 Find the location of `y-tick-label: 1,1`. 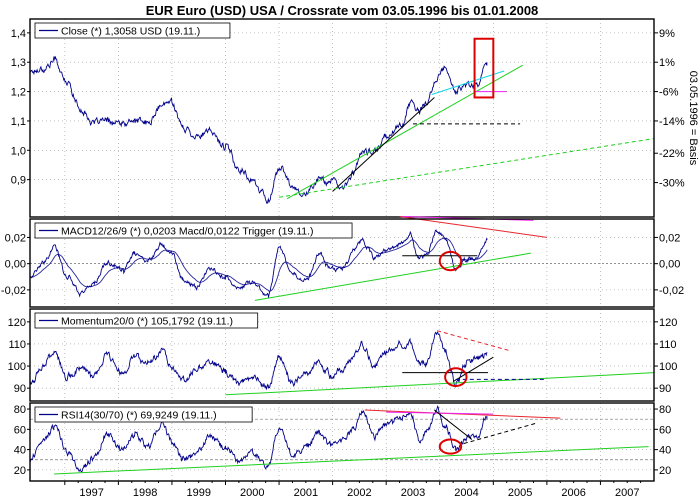

y-tick-label: 1,1 is located at coordinates (18, 122).